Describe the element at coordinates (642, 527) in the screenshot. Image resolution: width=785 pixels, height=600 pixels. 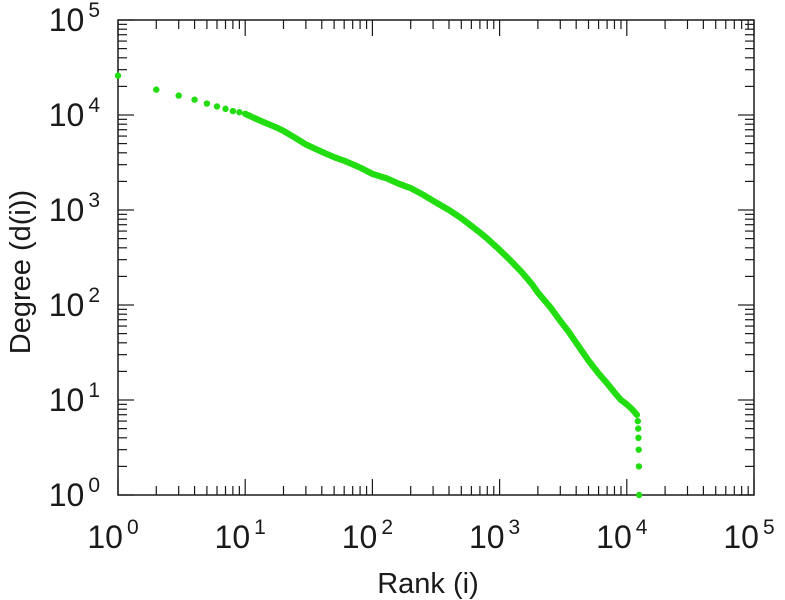
I see `x-tick-label-exponent: 4` at that location.